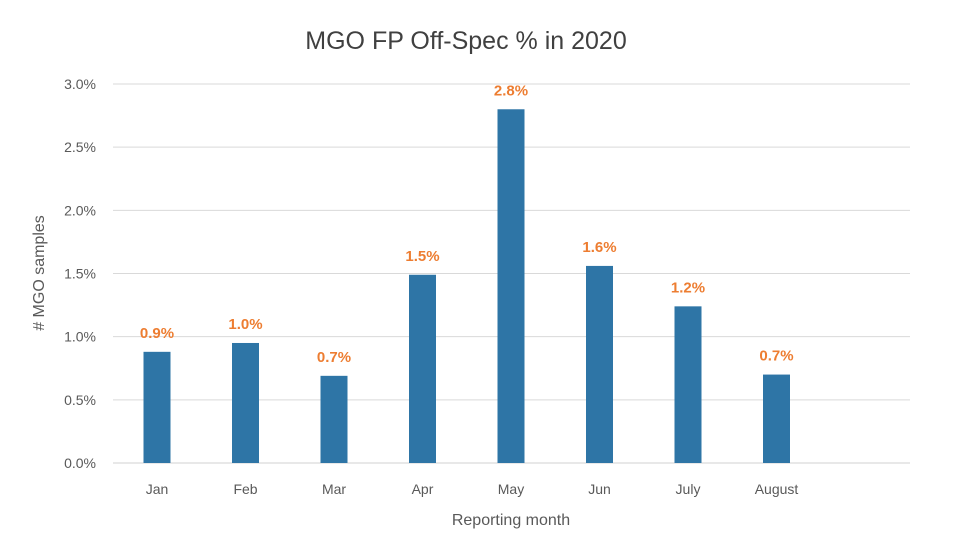 The height and width of the screenshot is (548, 968). Describe the element at coordinates (245, 489) in the screenshot. I see `x-tick-label-feb: Feb` at that location.